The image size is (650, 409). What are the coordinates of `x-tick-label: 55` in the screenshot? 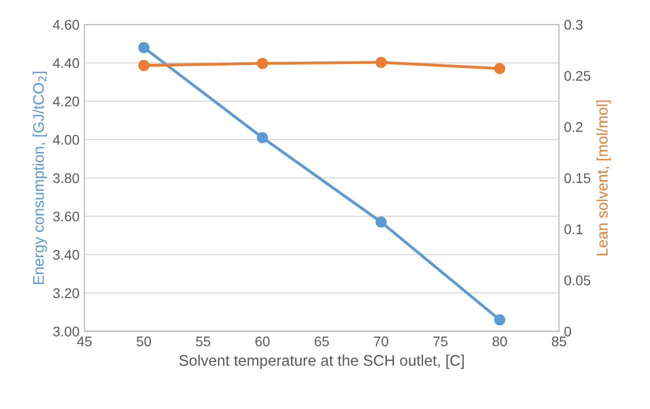 It's located at (203, 341).